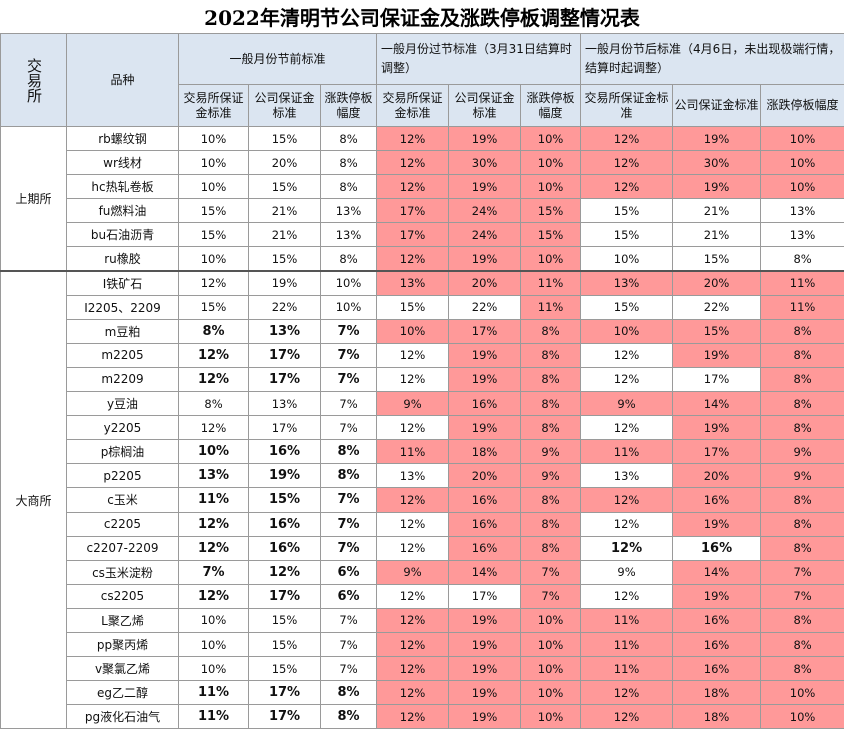 Image resolution: width=844 pixels, height=729 pixels. What do you see at coordinates (485, 283) in the screenshot?
I see `hol-company-margin-cell: 20%` at bounding box center [485, 283].